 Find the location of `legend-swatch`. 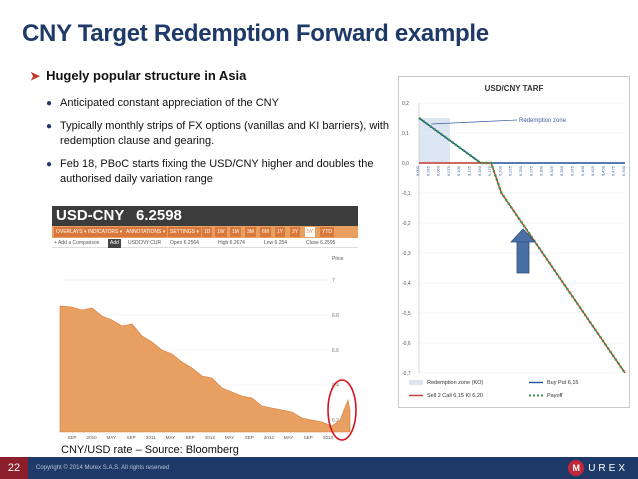

legend-swatch is located at coordinates (416, 382).